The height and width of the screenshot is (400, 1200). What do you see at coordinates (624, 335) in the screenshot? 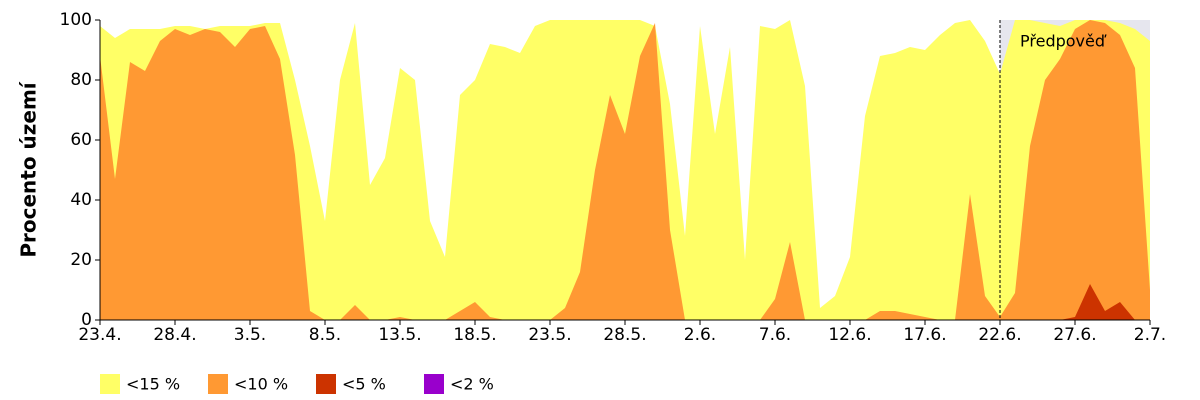
I see `x-tick-label: 28.5.` at bounding box center [624, 335].